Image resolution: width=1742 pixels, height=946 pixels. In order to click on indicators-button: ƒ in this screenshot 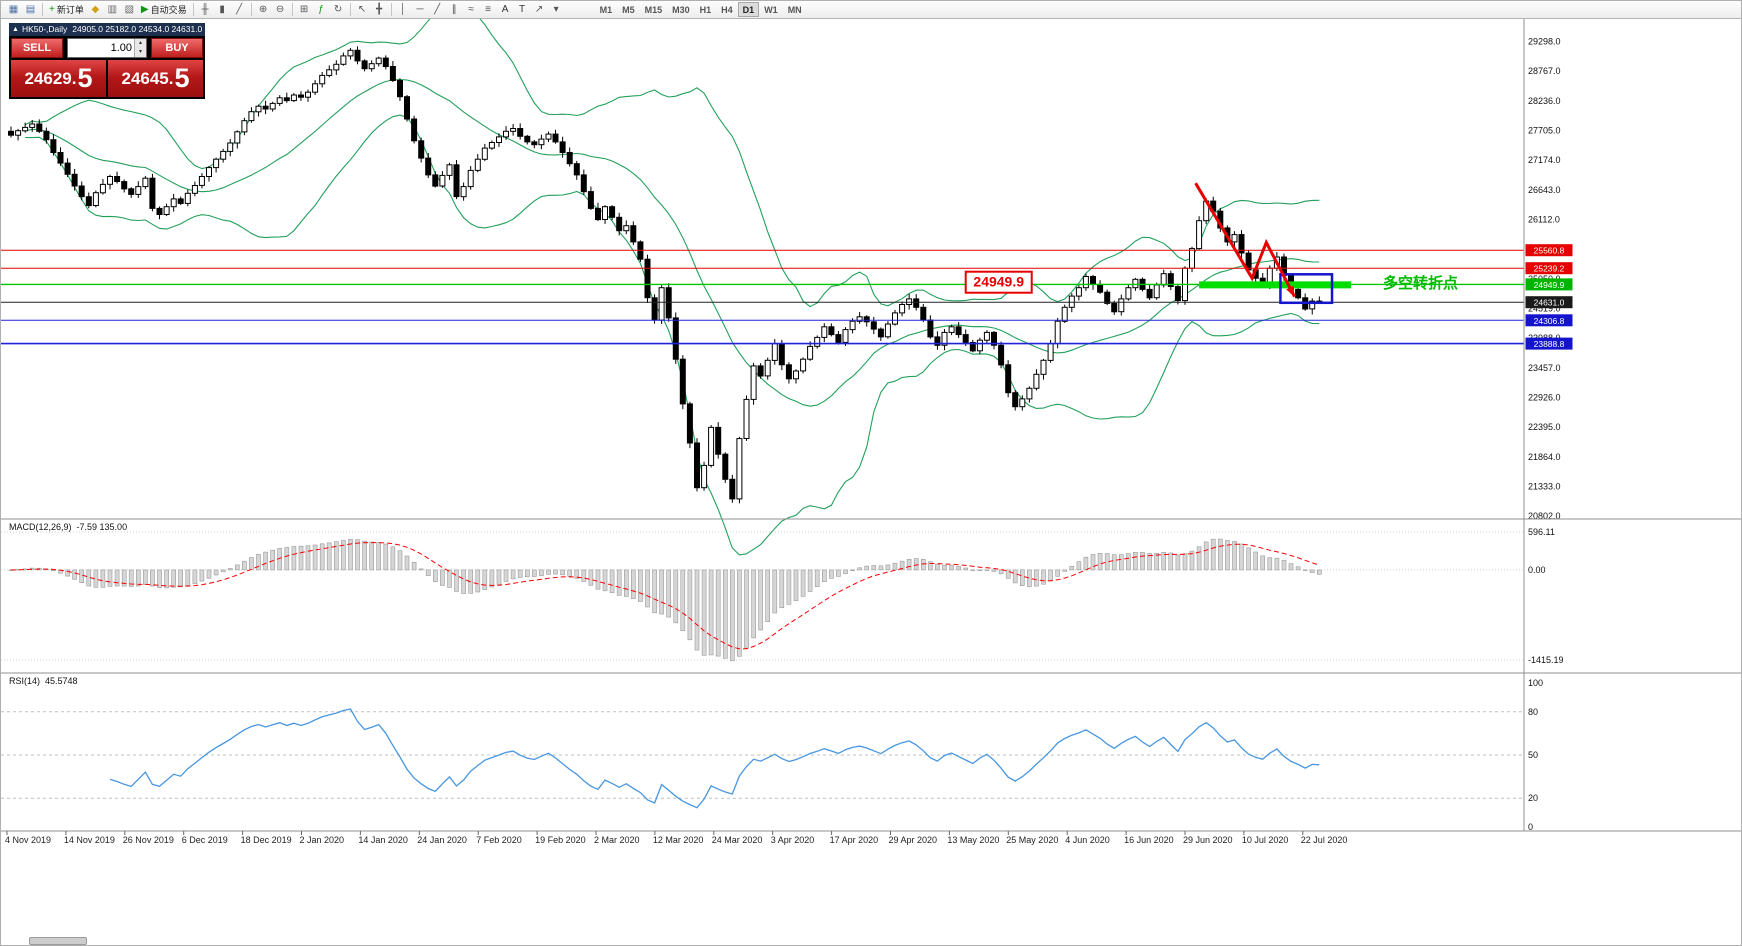, I will do `click(321, 10)`.